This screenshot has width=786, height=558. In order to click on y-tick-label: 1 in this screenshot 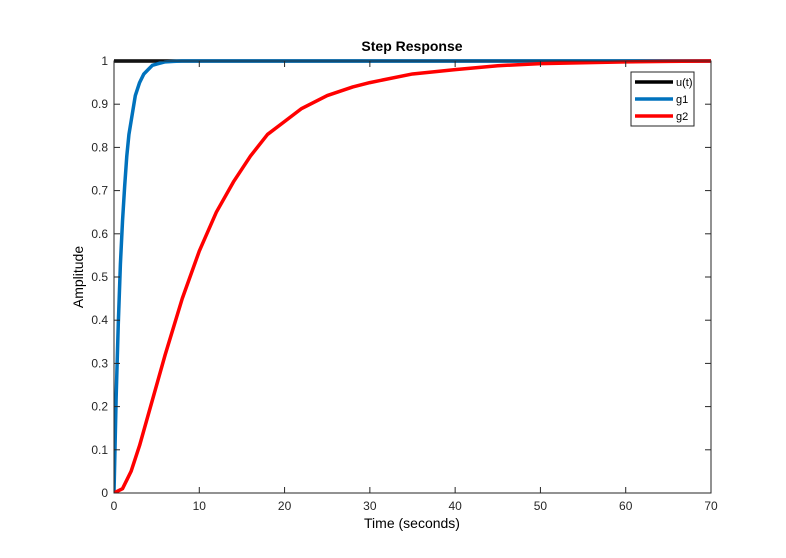, I will do `click(104, 61)`.